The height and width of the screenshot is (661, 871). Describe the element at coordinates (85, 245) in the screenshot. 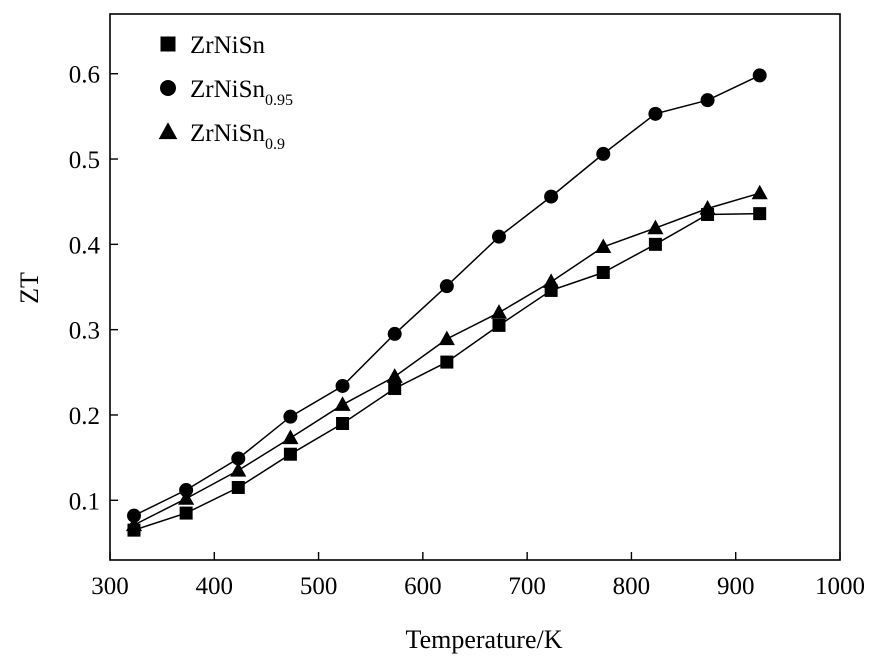

I see `y-tick-label: 0.4` at that location.